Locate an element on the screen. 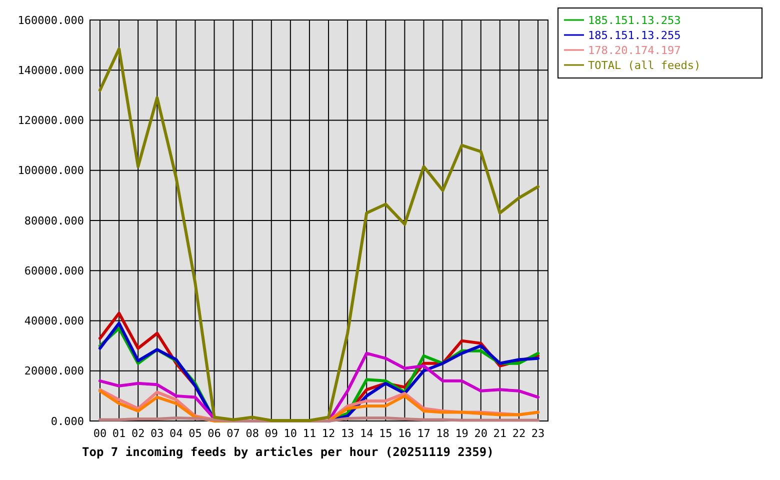  x-tick-label: 11 is located at coordinates (309, 433).